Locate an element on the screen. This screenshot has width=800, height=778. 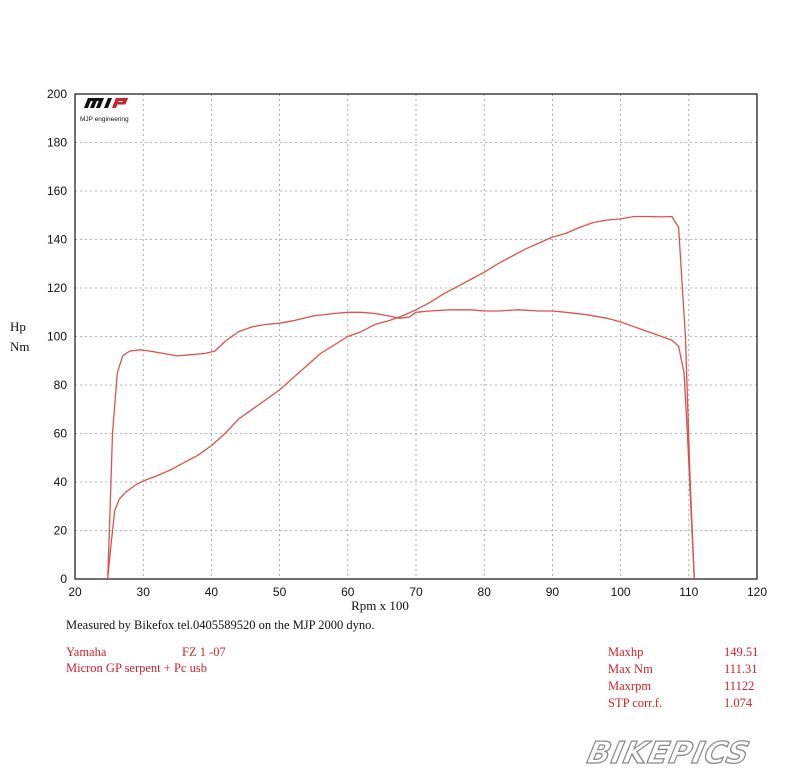
x-tick-label: 80 is located at coordinates (485, 592).